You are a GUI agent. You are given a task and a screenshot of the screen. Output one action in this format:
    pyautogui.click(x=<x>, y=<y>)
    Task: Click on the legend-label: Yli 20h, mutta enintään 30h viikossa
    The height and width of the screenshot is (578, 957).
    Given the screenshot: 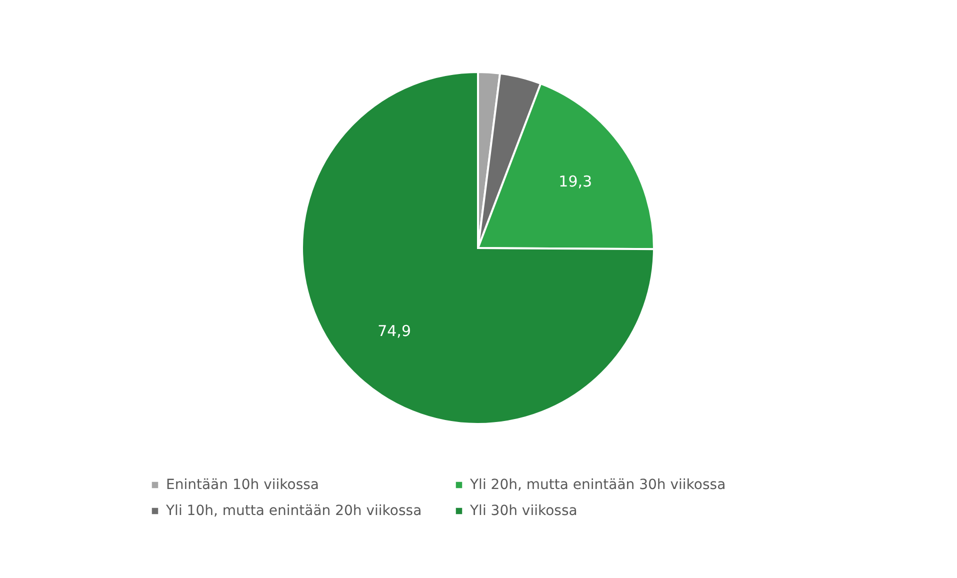 What is the action you would take?
    pyautogui.click(x=597, y=485)
    